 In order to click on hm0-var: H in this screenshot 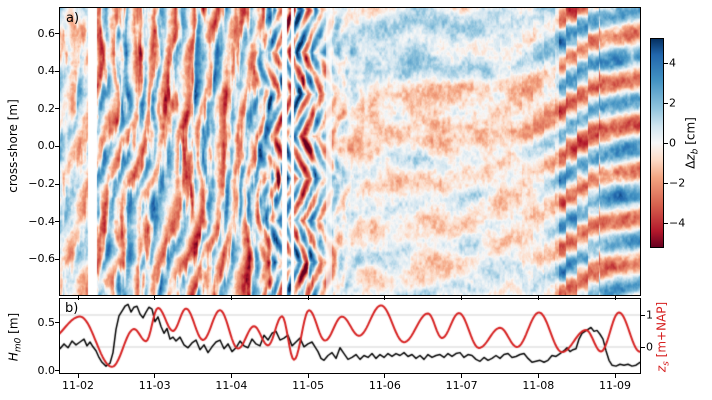, I will do `click(13, 357)`.